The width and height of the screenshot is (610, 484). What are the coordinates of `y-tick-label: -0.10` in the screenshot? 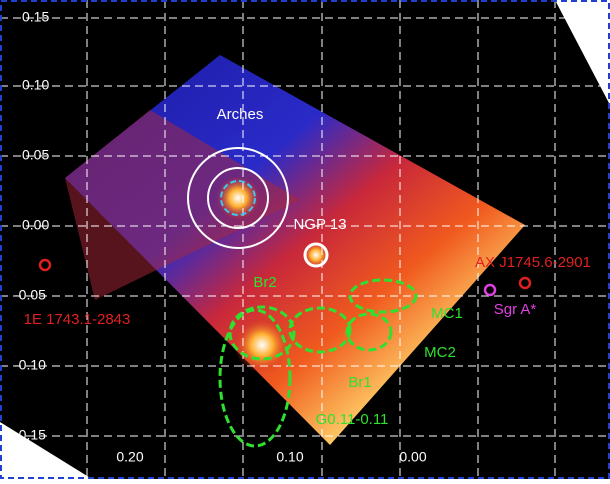 It's located at (30, 365).